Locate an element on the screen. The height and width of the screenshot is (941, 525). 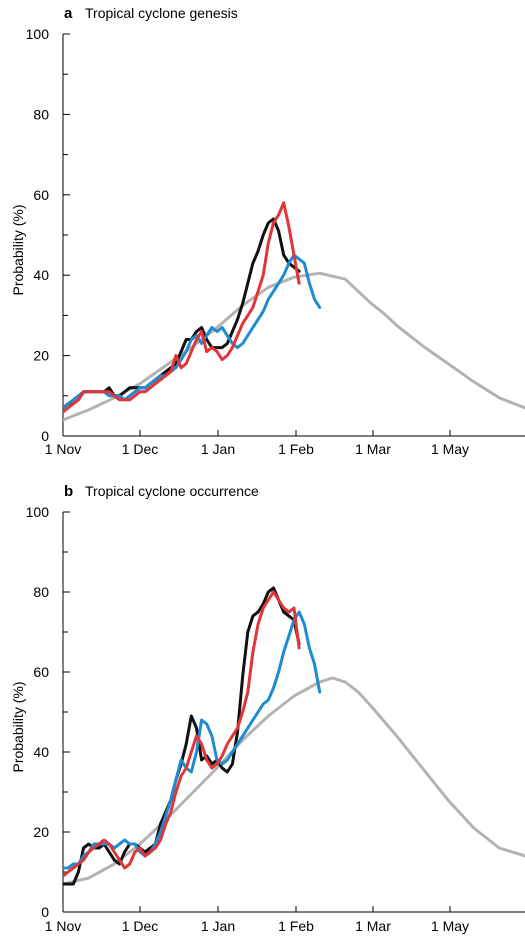
chart-title: Tropical cyclone occurrence is located at coordinates (172, 491).